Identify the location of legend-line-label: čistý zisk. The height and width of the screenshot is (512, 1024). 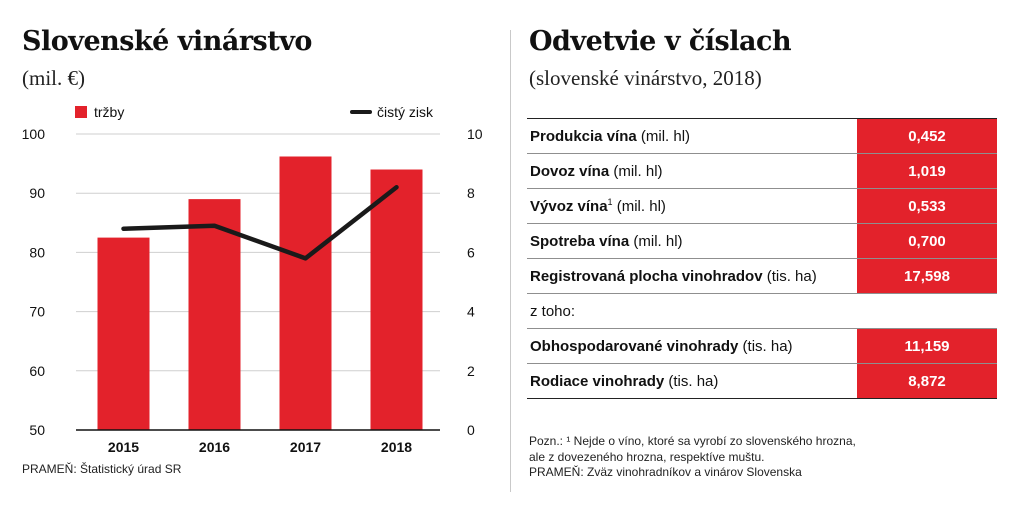
(405, 112).